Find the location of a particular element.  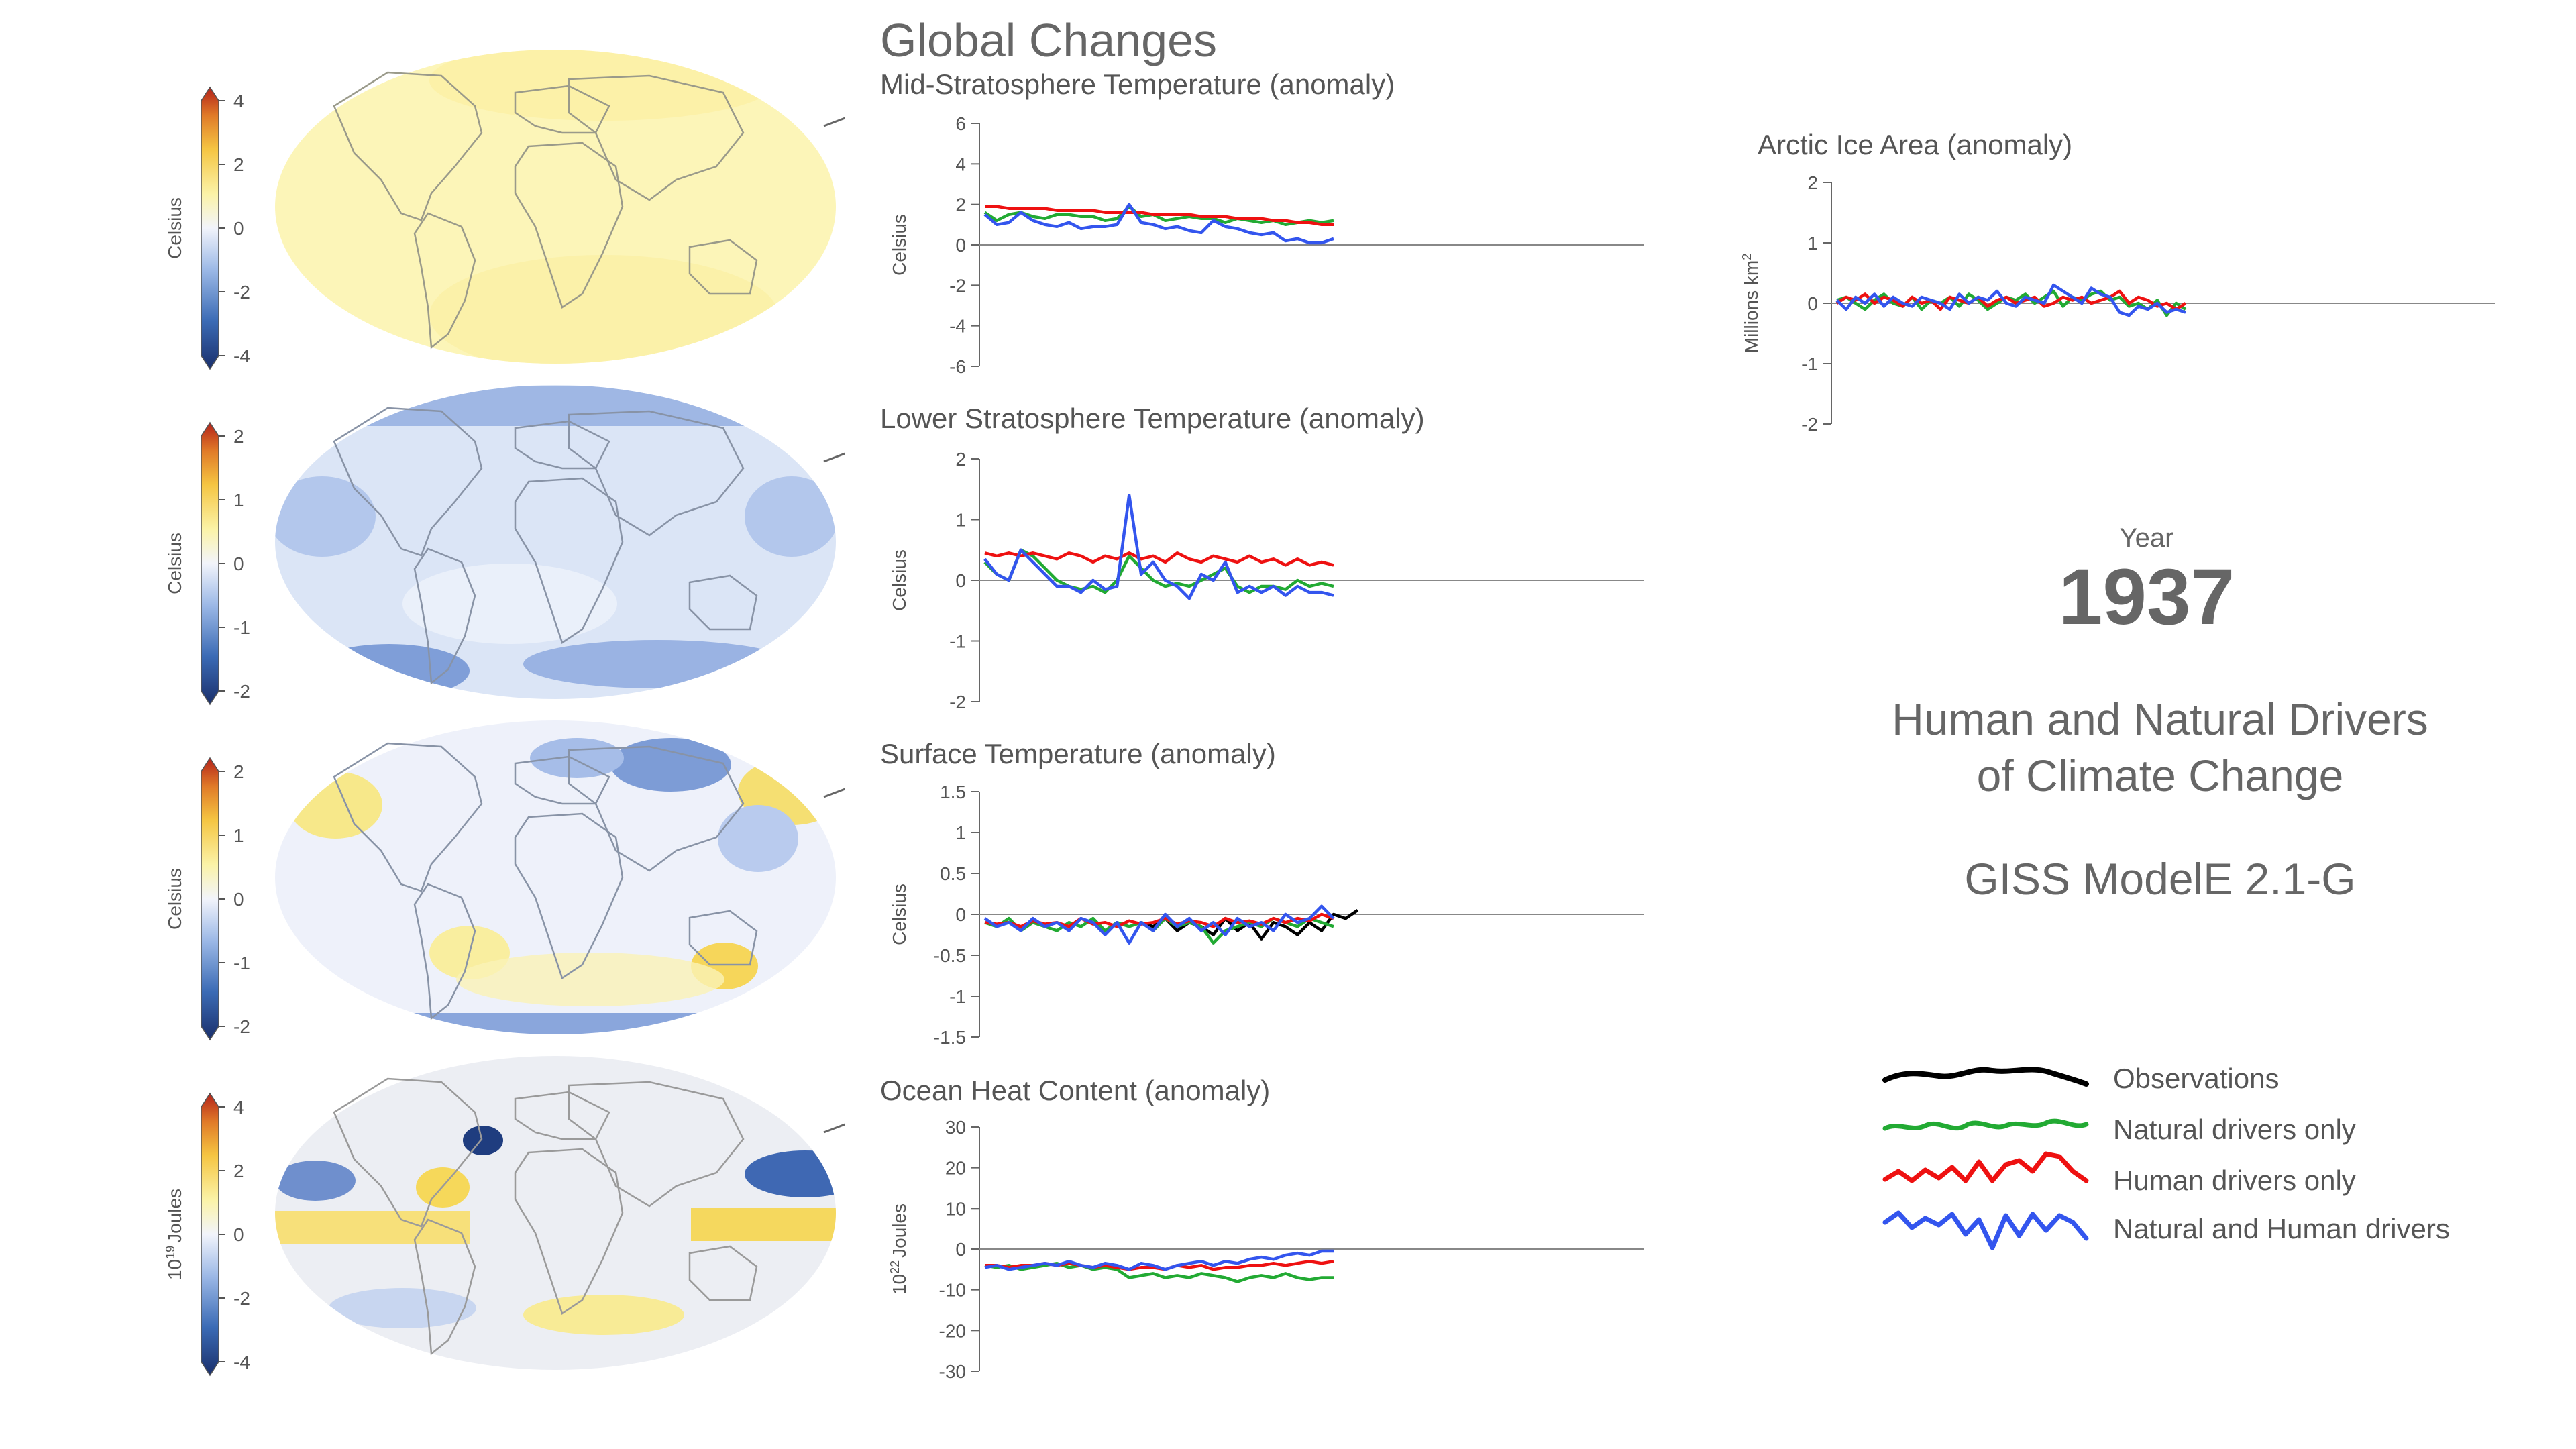

chart-ocean: 30 20 10 0 -10 -20 -30 1022Joules is located at coordinates (1266, 1249).